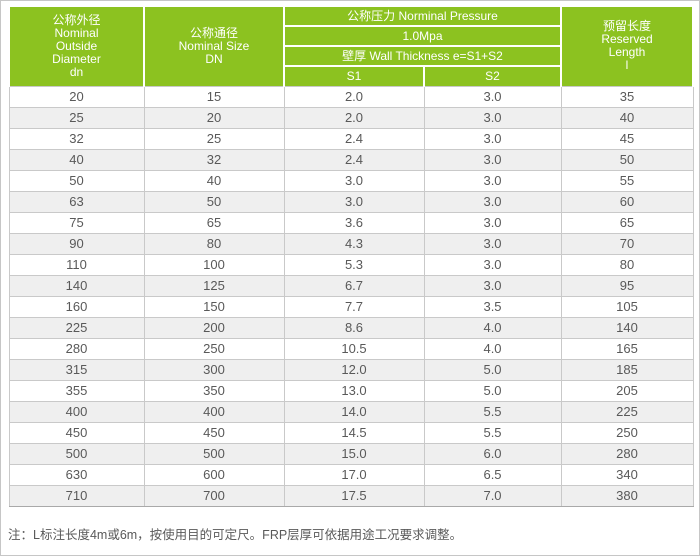 The height and width of the screenshot is (556, 700). Describe the element at coordinates (214, 411) in the screenshot. I see `cell-DN: 400` at that location.